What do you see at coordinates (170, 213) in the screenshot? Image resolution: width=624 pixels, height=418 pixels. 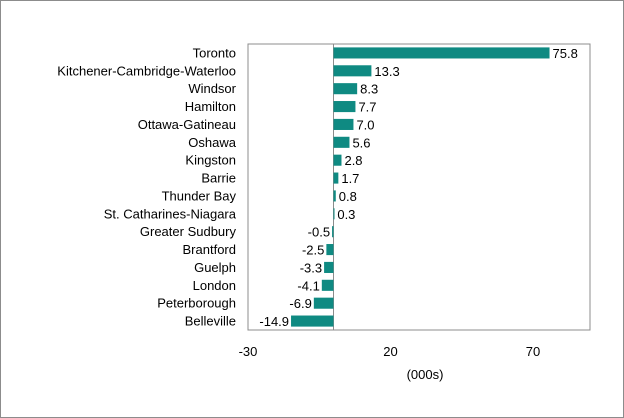 I see `category-label: St. Catharines-Niagara` at bounding box center [170, 213].